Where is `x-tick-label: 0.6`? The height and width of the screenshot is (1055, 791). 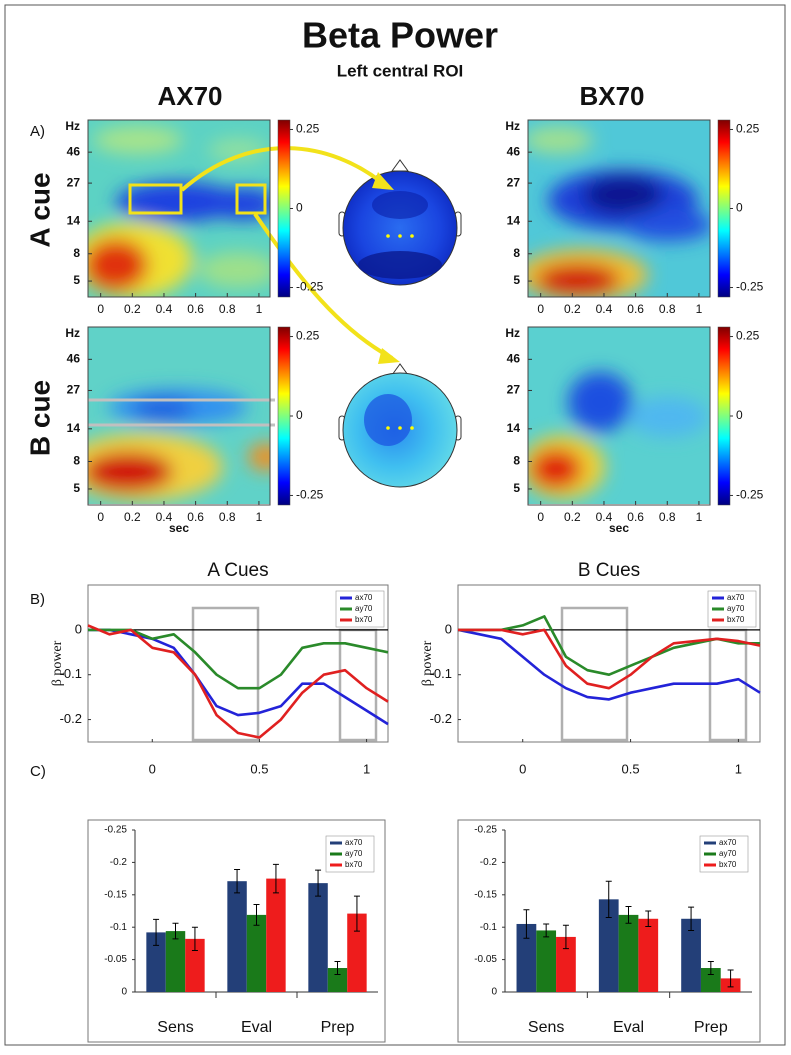 x-tick-label: 0.6 is located at coordinates (195, 517).